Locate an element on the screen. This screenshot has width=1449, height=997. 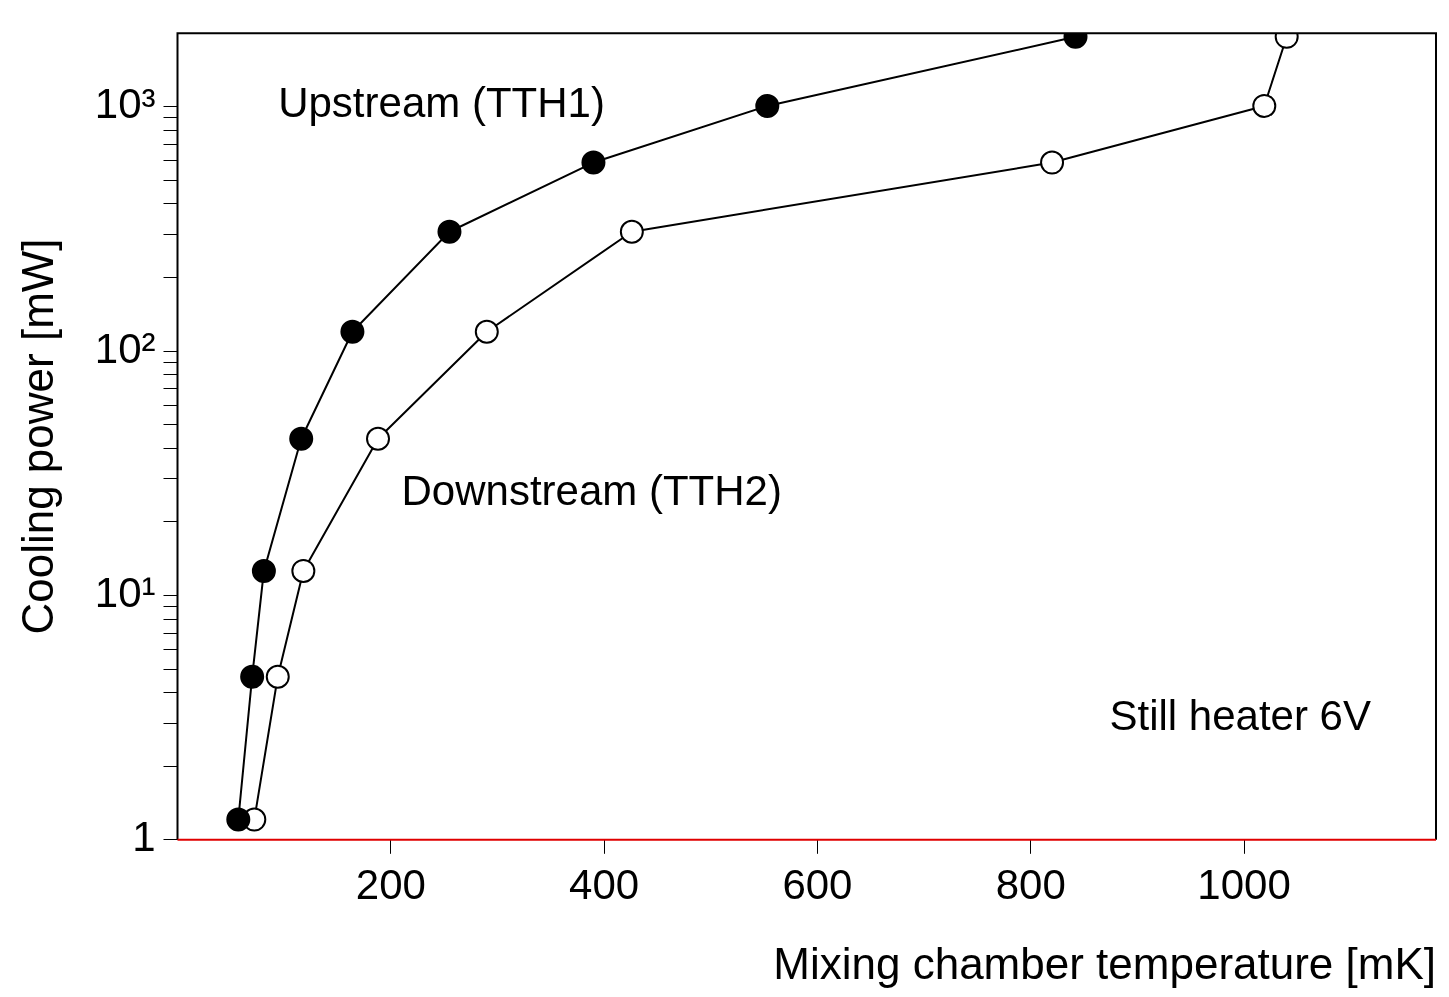
annotation: Still heater 6V is located at coordinates (1240, 716).